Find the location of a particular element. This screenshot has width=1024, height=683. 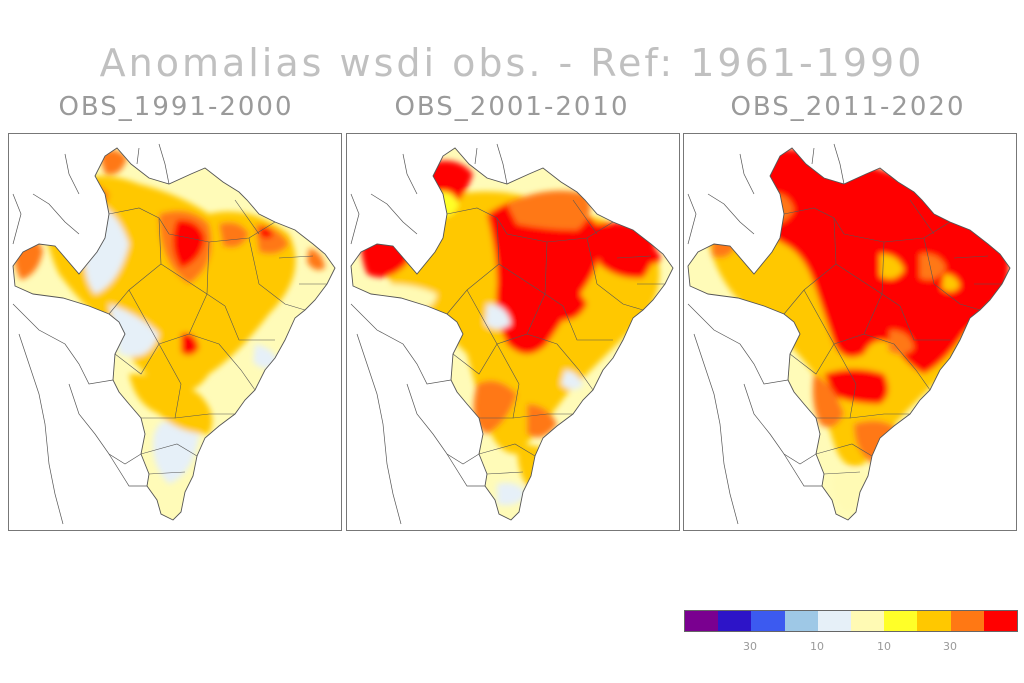

colorbar-label-pos10: 10 is located at coordinates (884, 646).